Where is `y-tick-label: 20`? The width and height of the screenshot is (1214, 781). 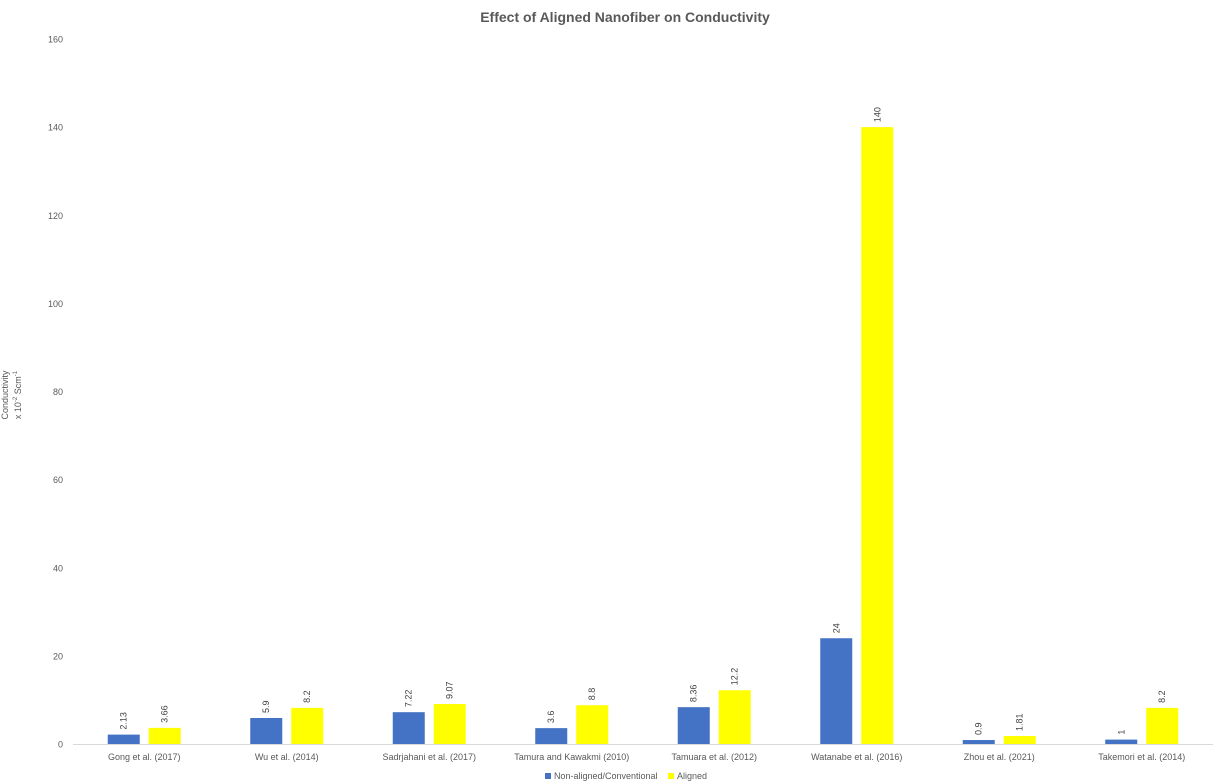 y-tick-label: 20 is located at coordinates (58, 656).